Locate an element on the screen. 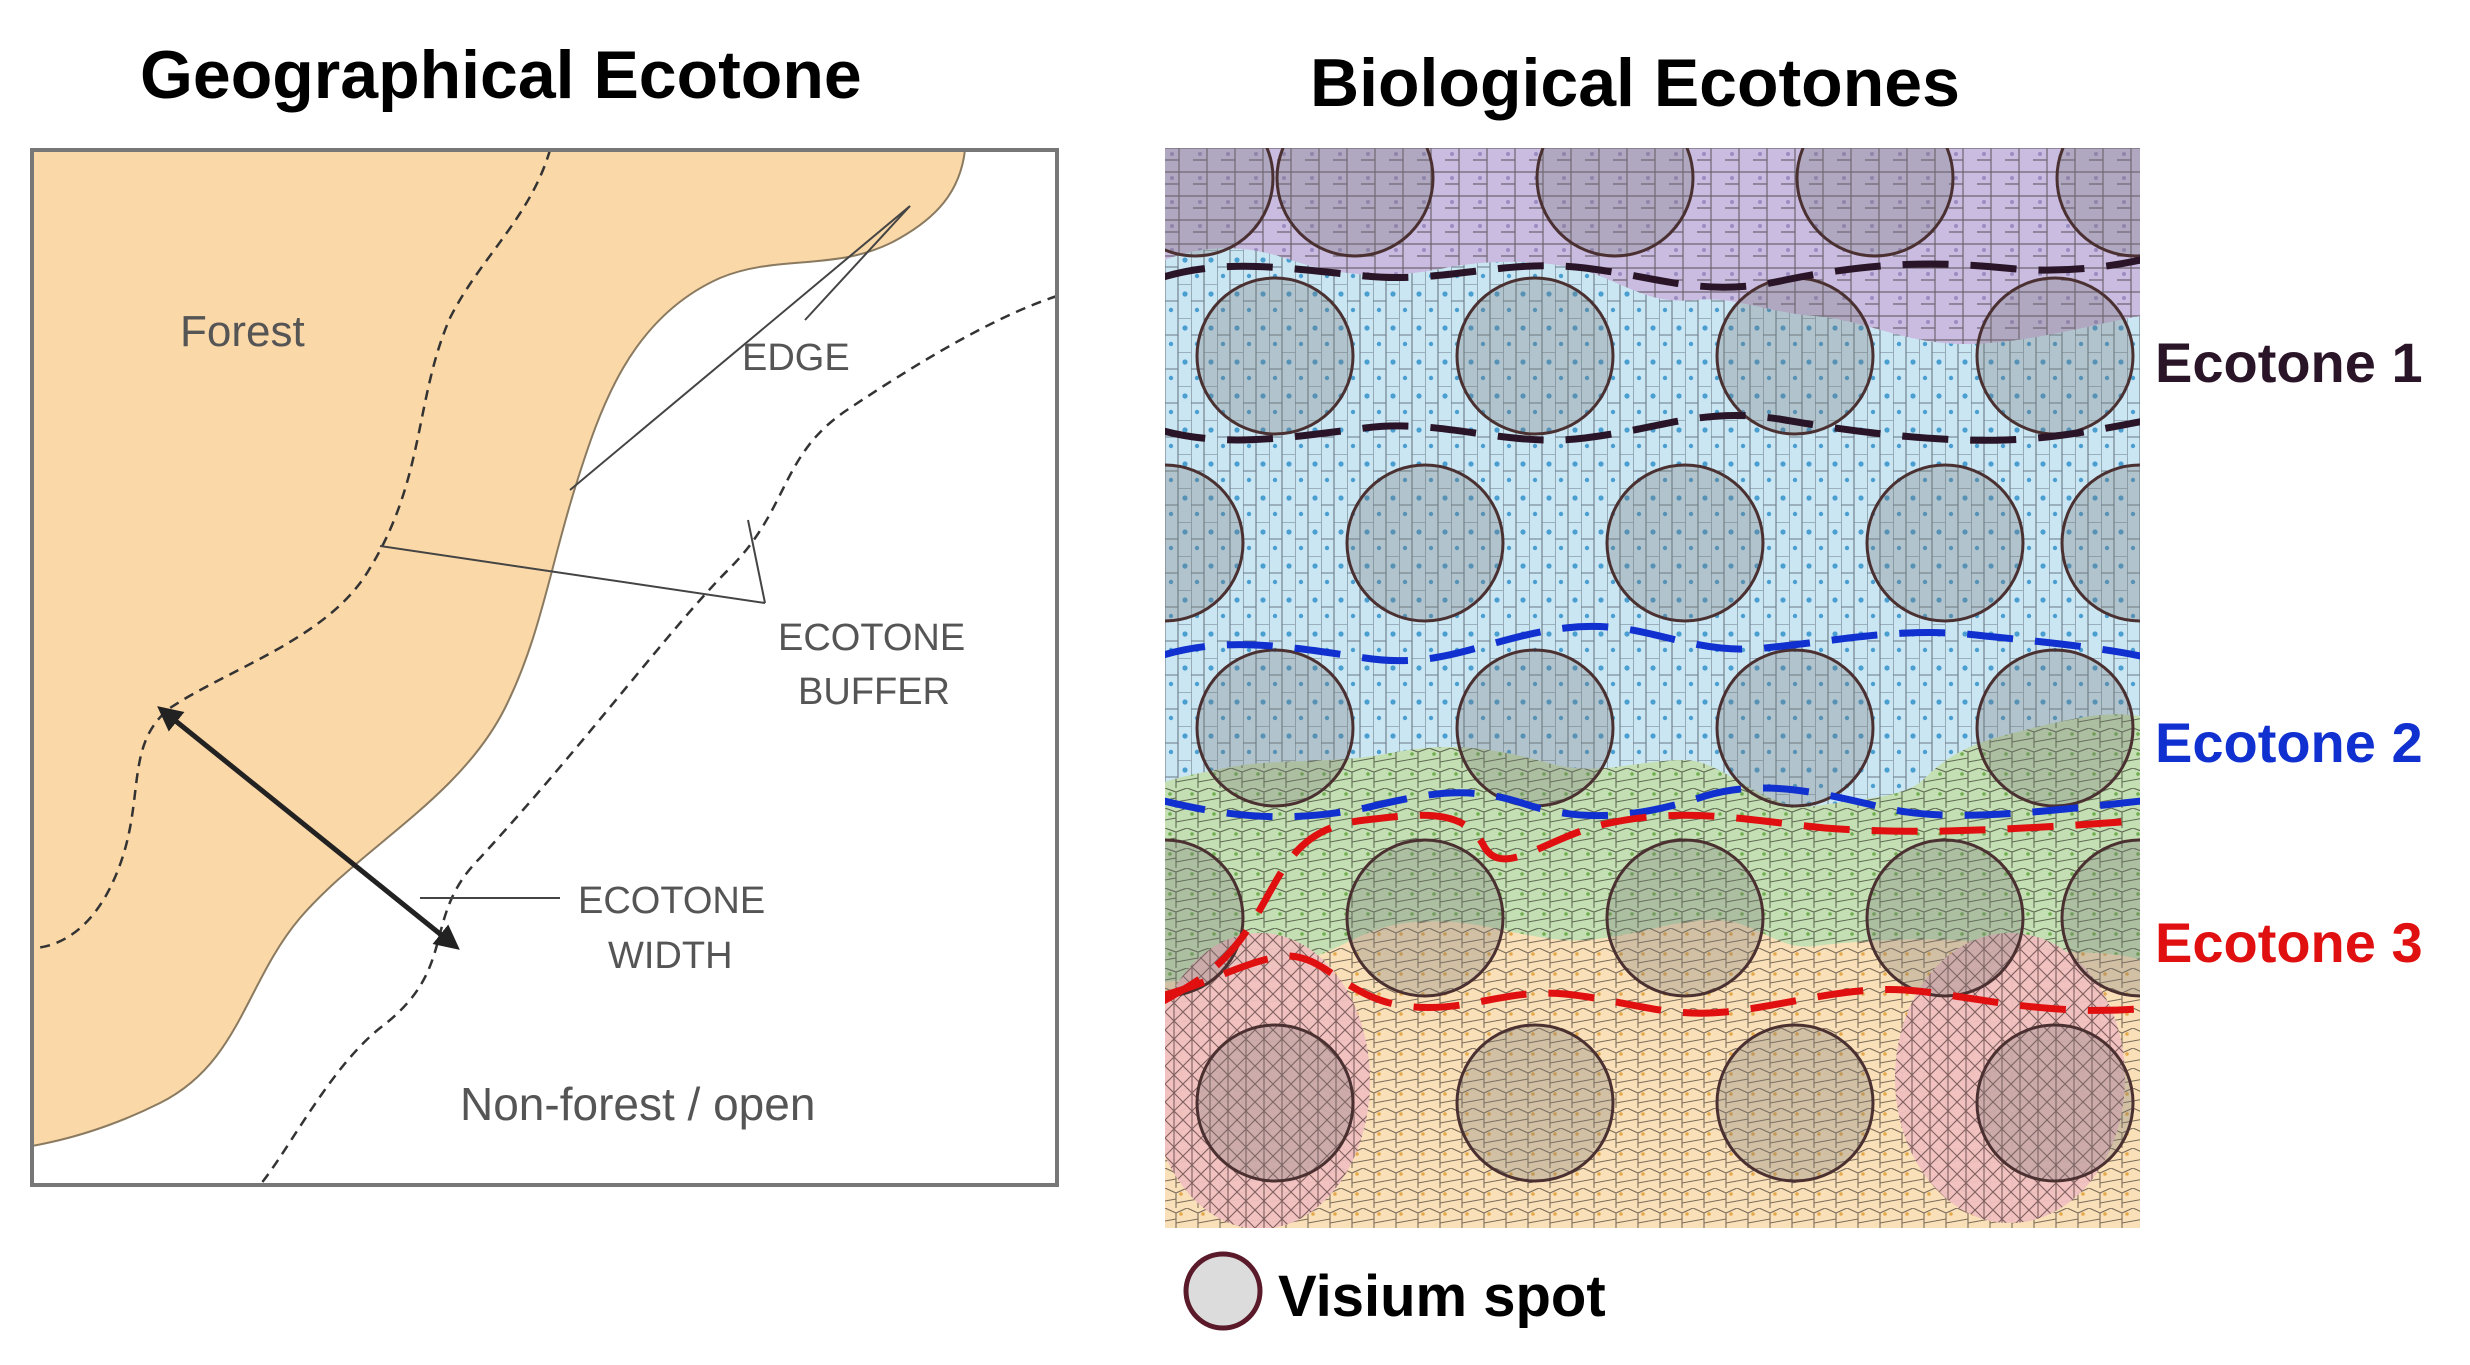  biological-ecotones-title: Biological Ecotones is located at coordinates (1635, 83).